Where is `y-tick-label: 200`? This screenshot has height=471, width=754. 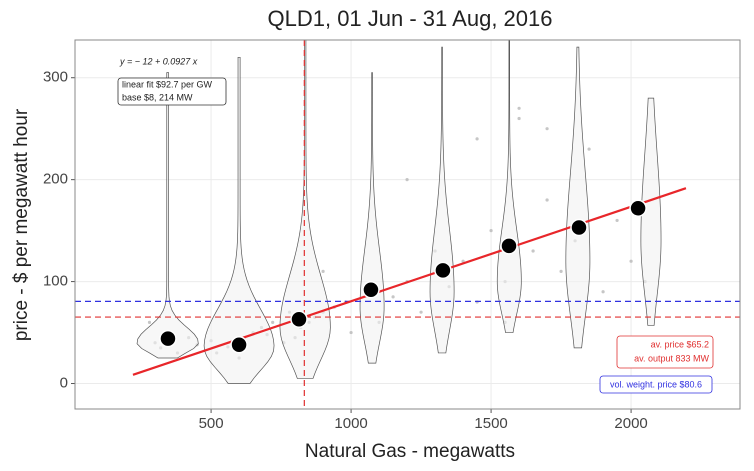
y-tick-label: 200 is located at coordinates (55, 179).